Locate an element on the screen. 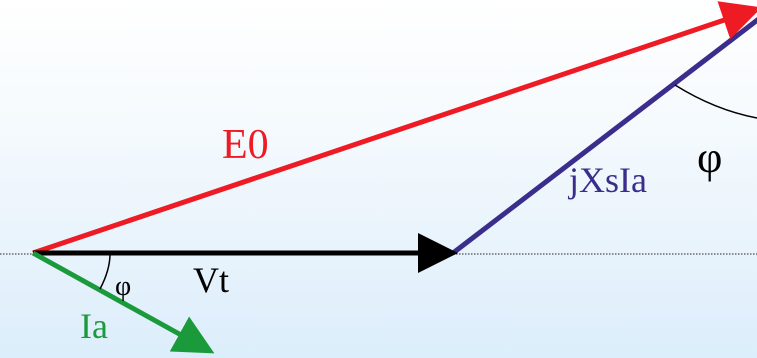  phi-label-large: φ is located at coordinates (709, 157).